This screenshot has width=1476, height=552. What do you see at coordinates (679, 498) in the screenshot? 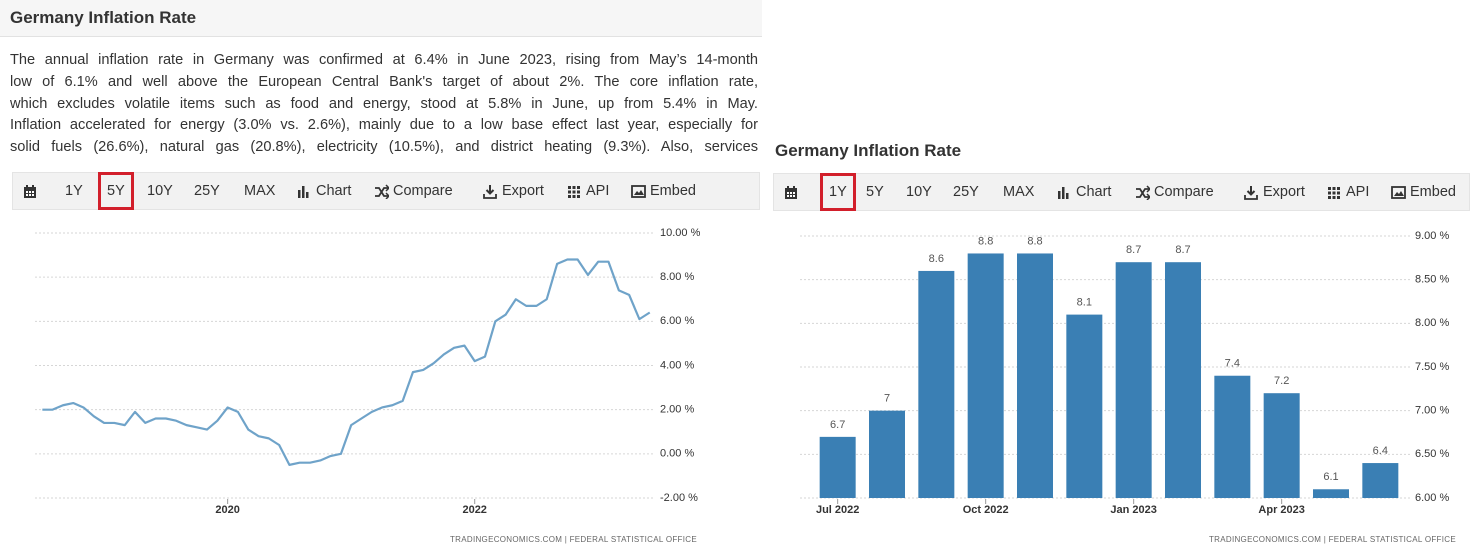
I see `y-tick-label: -2.00 %` at bounding box center [679, 498].